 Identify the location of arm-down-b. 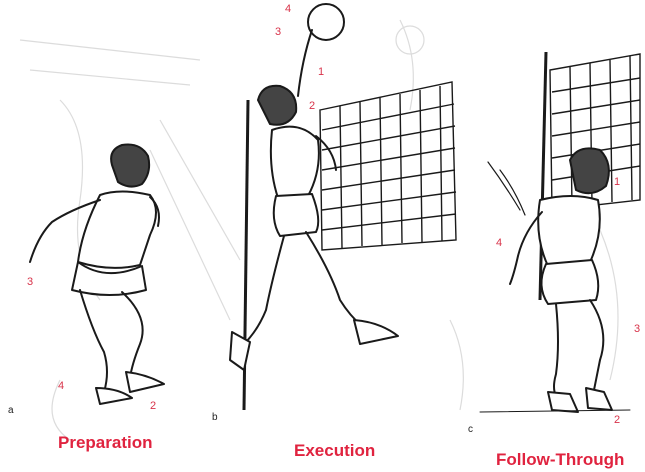
(326, 153).